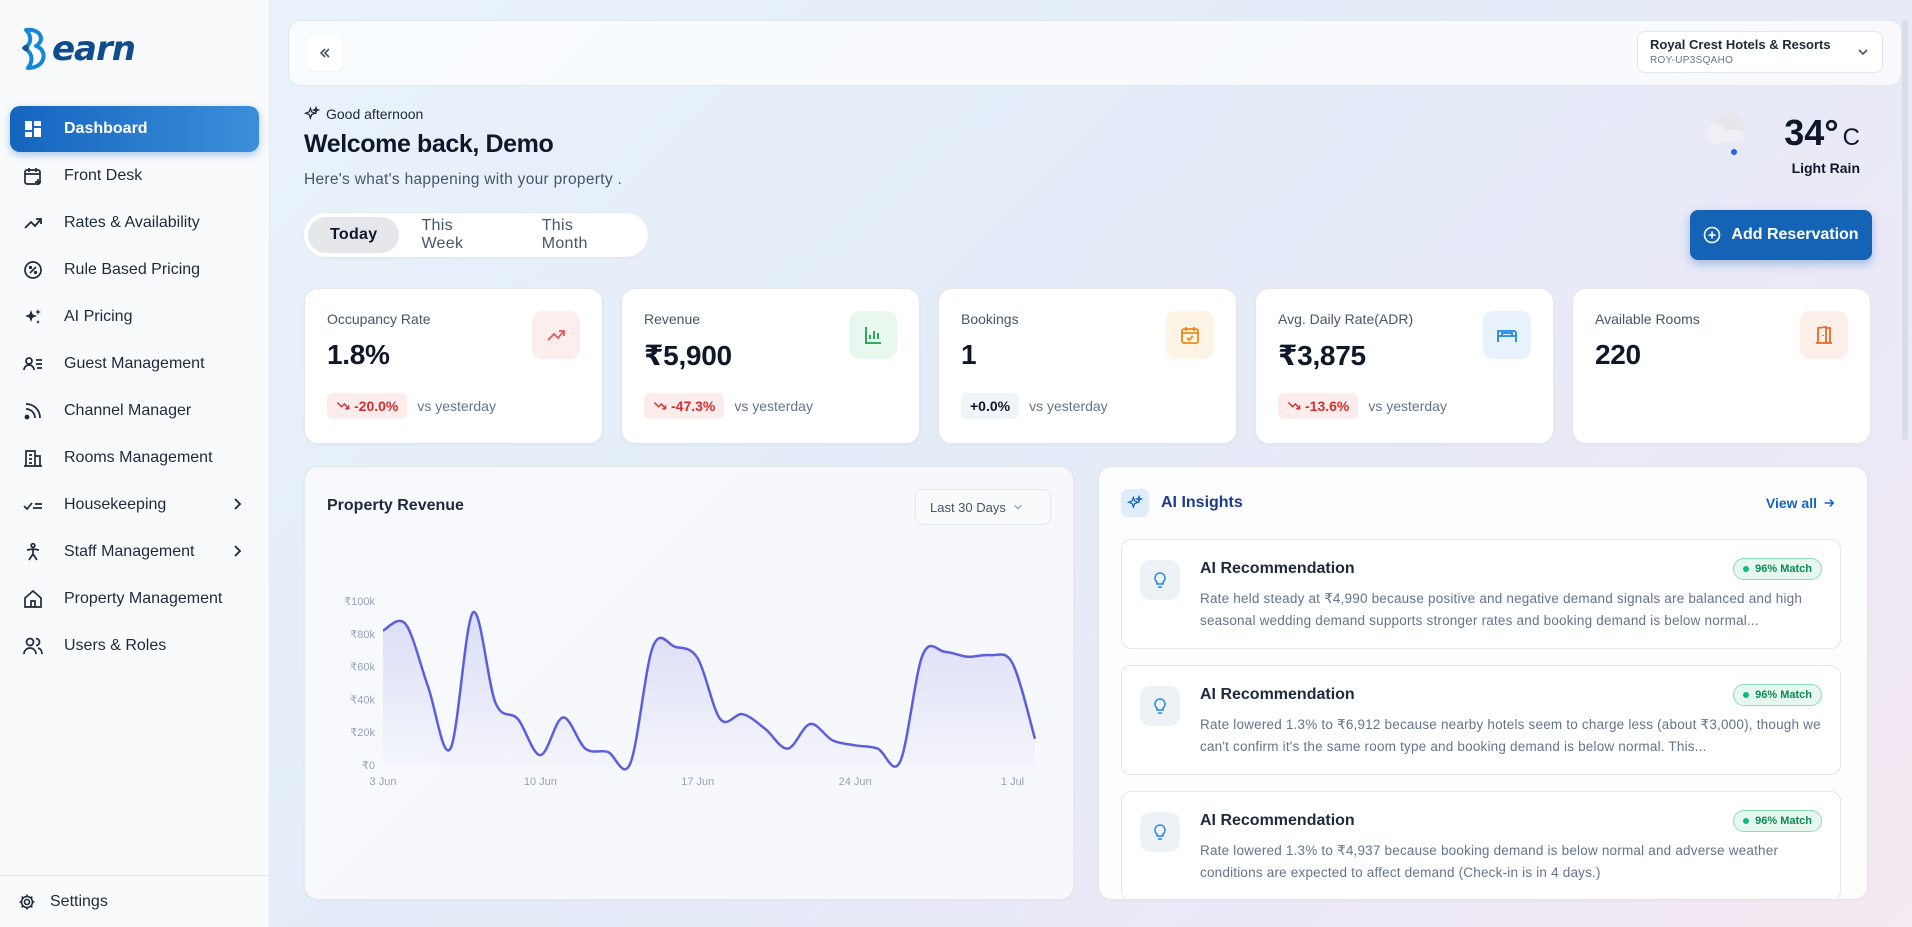  Describe the element at coordinates (564, 234) in the screenshot. I see `tab-this-month: This Month` at that location.